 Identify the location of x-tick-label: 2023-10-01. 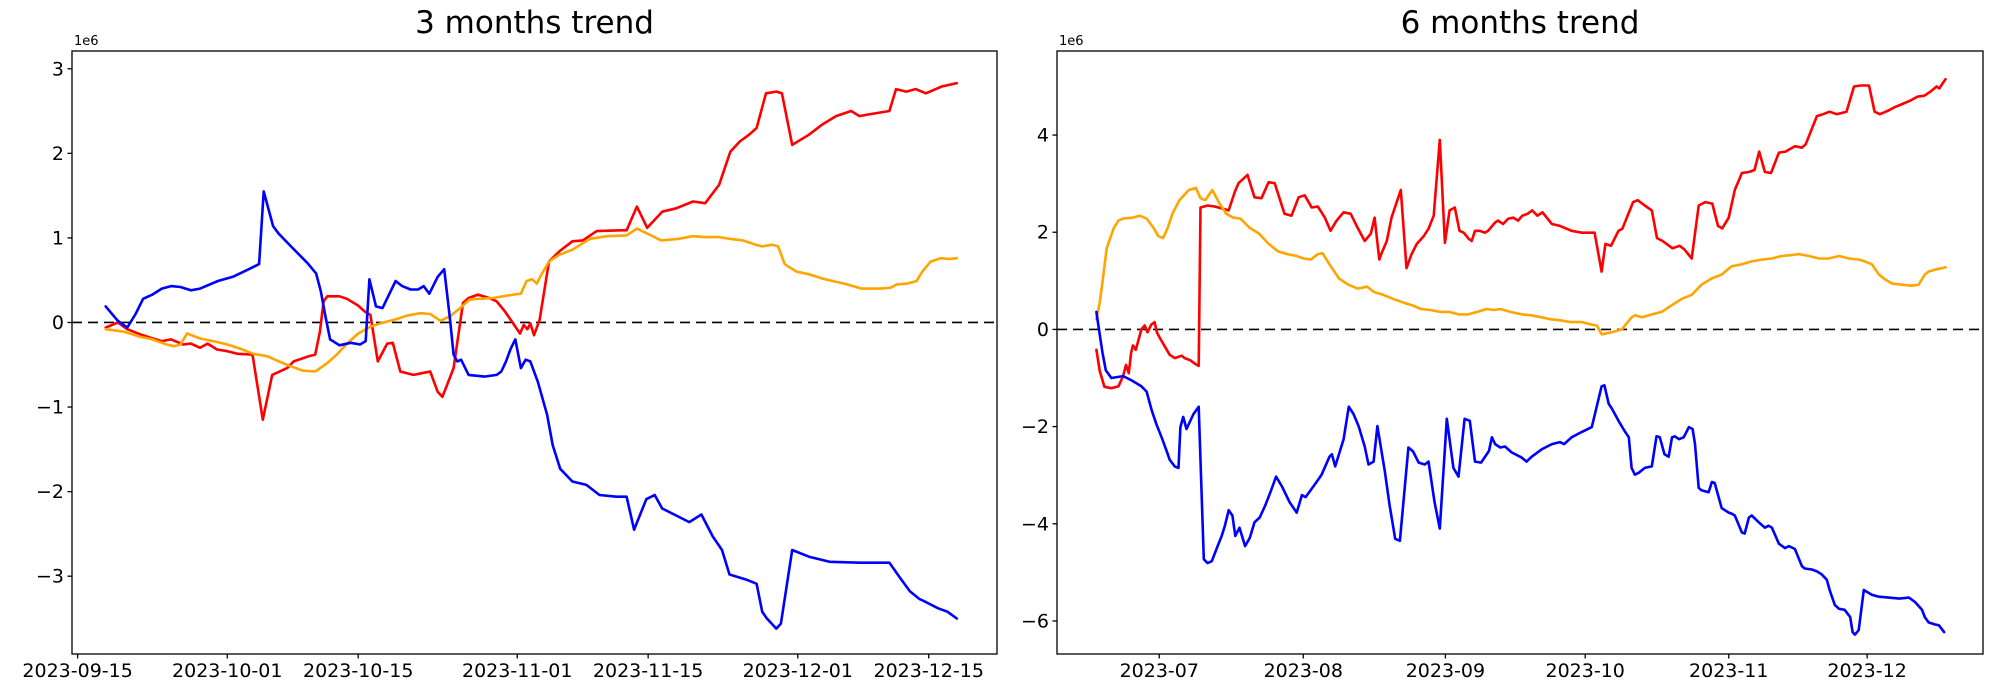
(227, 671).